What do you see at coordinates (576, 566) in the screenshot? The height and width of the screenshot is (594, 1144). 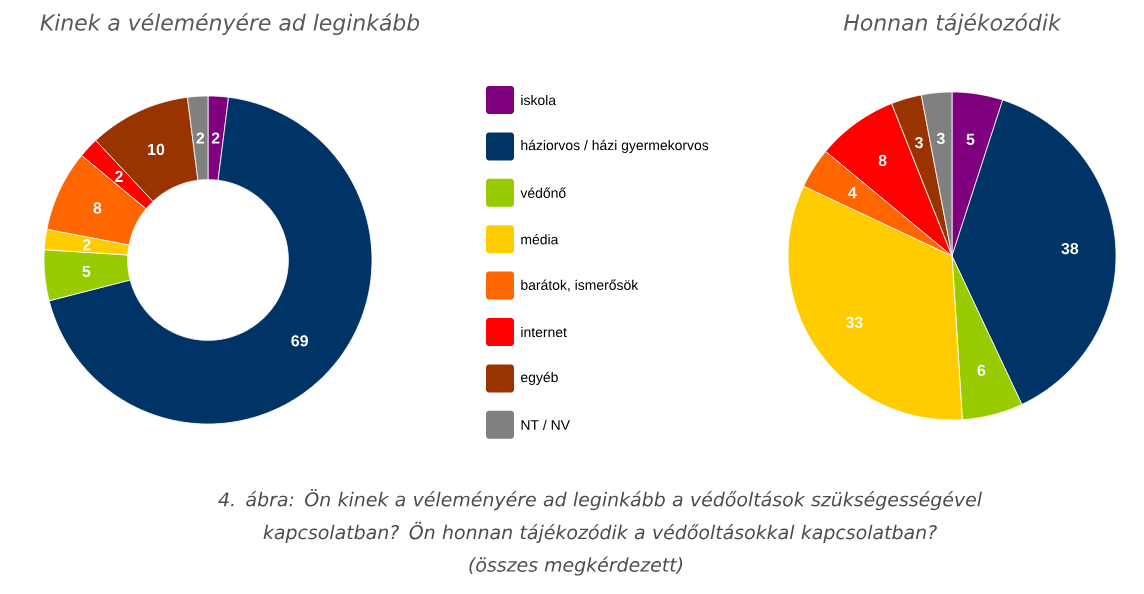 I see `text: (összes megkérdezett)` at bounding box center [576, 566].